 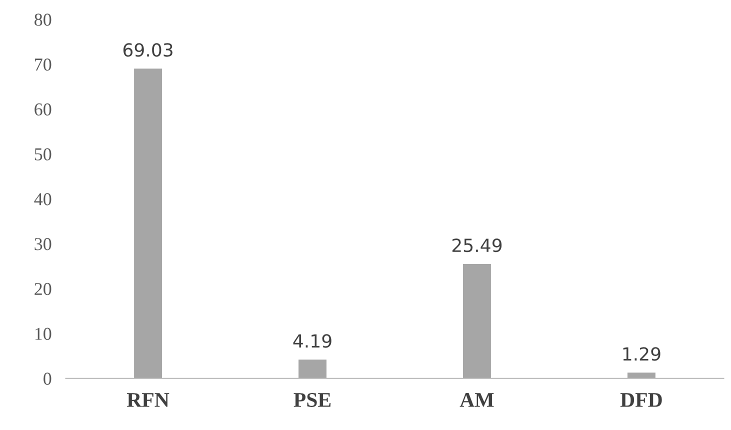 What do you see at coordinates (43, 64) in the screenshot?
I see `y-tick-label: 70` at bounding box center [43, 64].